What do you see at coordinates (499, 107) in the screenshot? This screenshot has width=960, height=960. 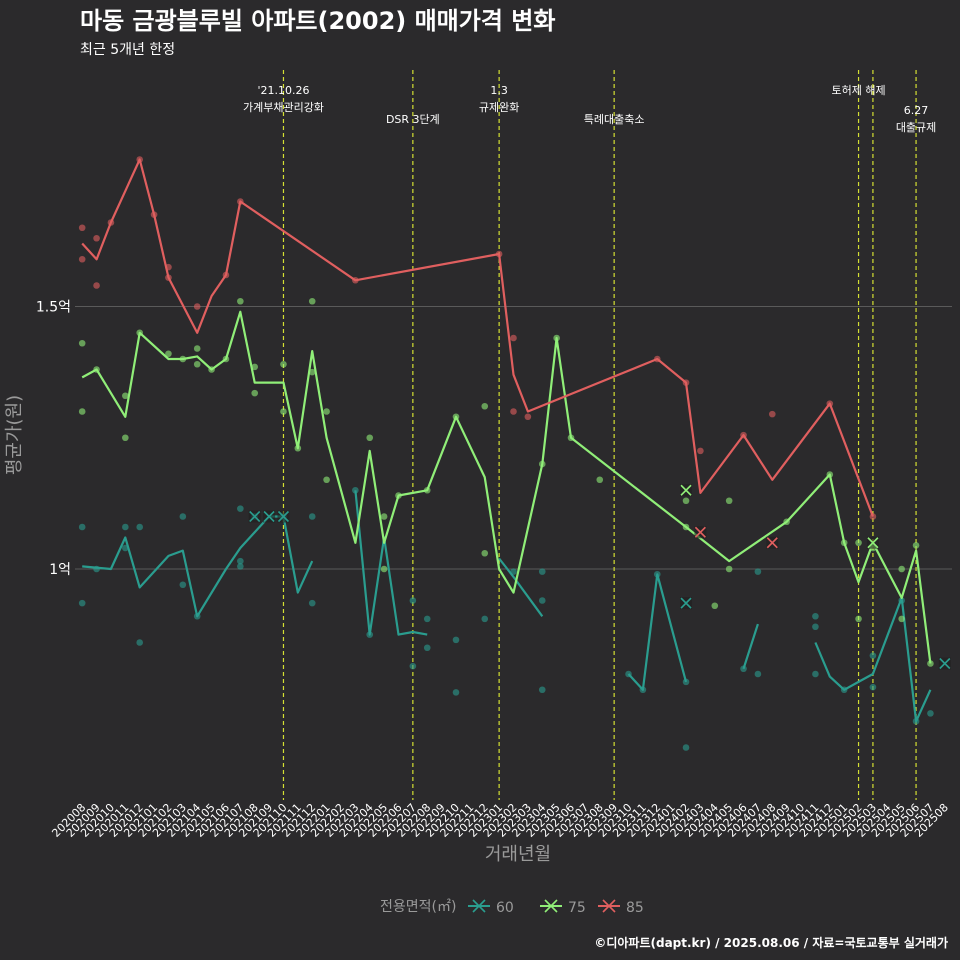 I see `event-label: 규제완화` at bounding box center [499, 107].